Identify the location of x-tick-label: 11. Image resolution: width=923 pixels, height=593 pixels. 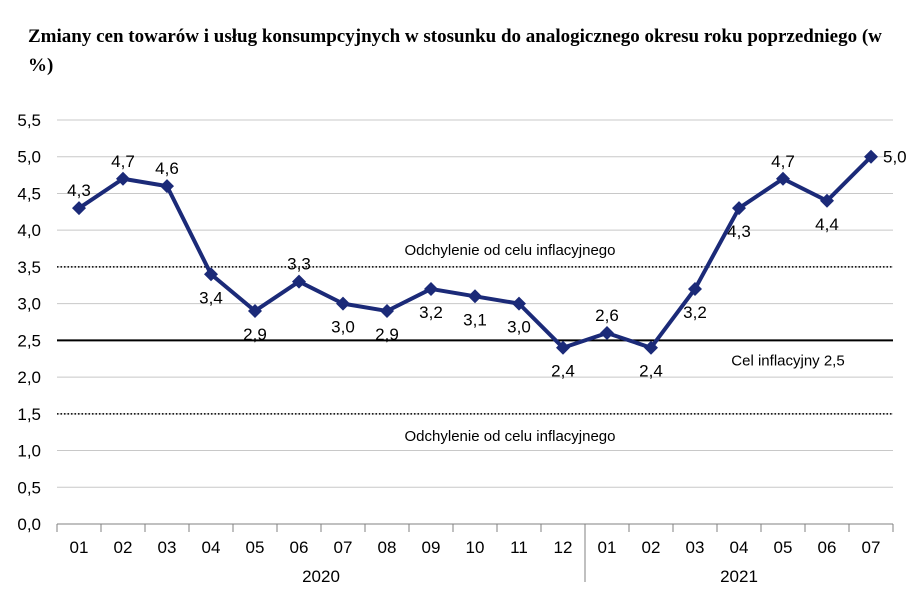
(519, 547).